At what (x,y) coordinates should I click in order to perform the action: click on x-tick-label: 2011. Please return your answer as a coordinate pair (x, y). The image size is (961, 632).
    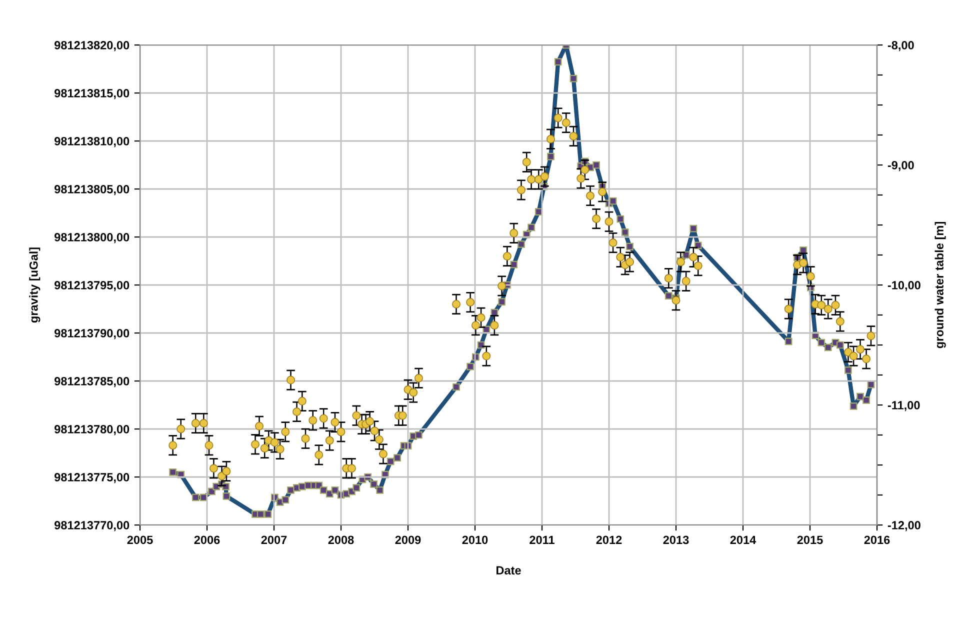
    Looking at the image, I should click on (542, 540).